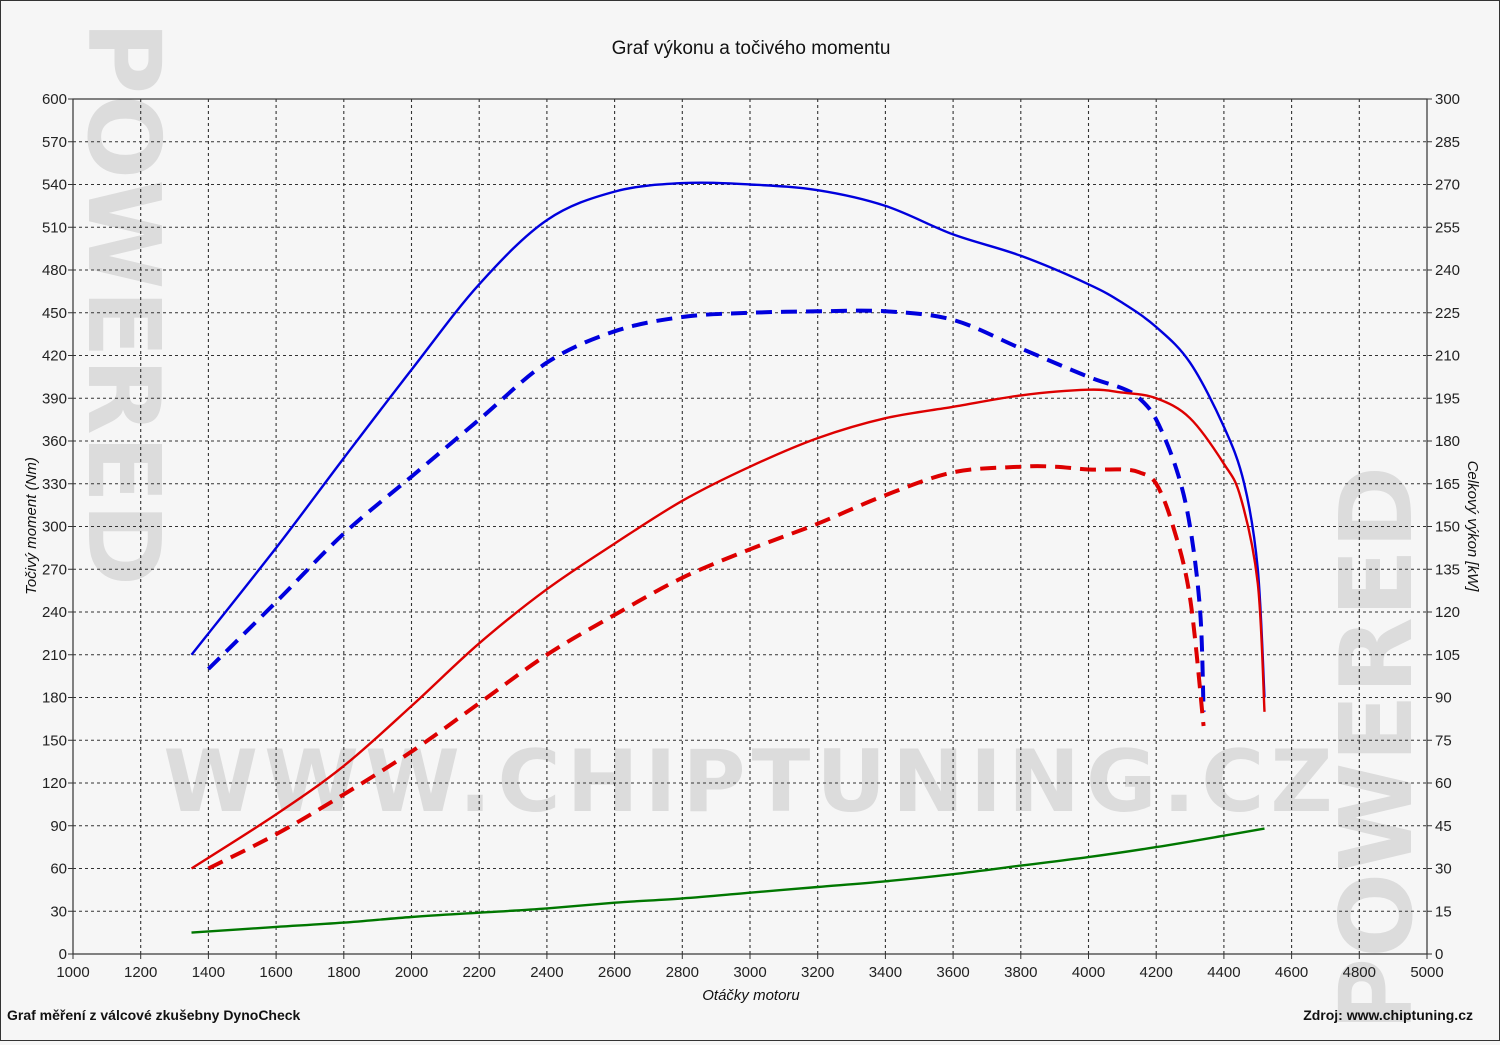 Image resolution: width=1500 pixels, height=1045 pixels. What do you see at coordinates (1447, 99) in the screenshot?
I see `y-right-tick-label: 300` at bounding box center [1447, 99].